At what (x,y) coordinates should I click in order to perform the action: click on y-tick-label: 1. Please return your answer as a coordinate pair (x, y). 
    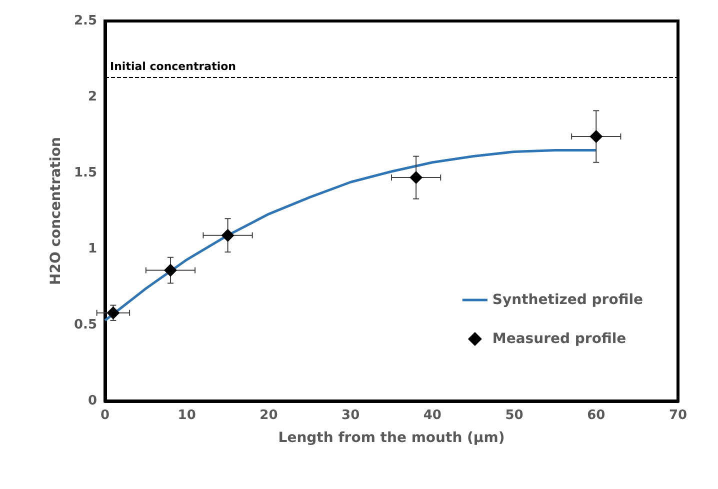
    Looking at the image, I should click on (92, 249).